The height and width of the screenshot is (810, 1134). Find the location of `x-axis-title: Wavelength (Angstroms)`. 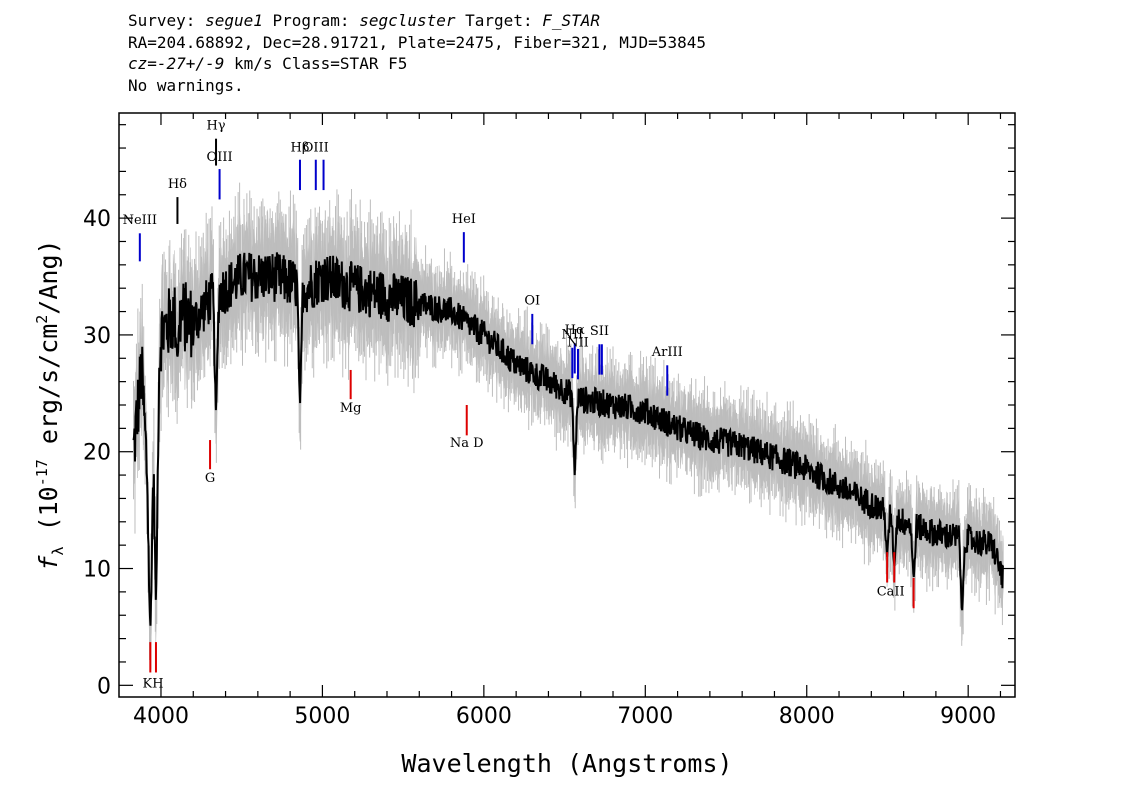

x-axis-title: Wavelength (Angstroms) is located at coordinates (566, 763).